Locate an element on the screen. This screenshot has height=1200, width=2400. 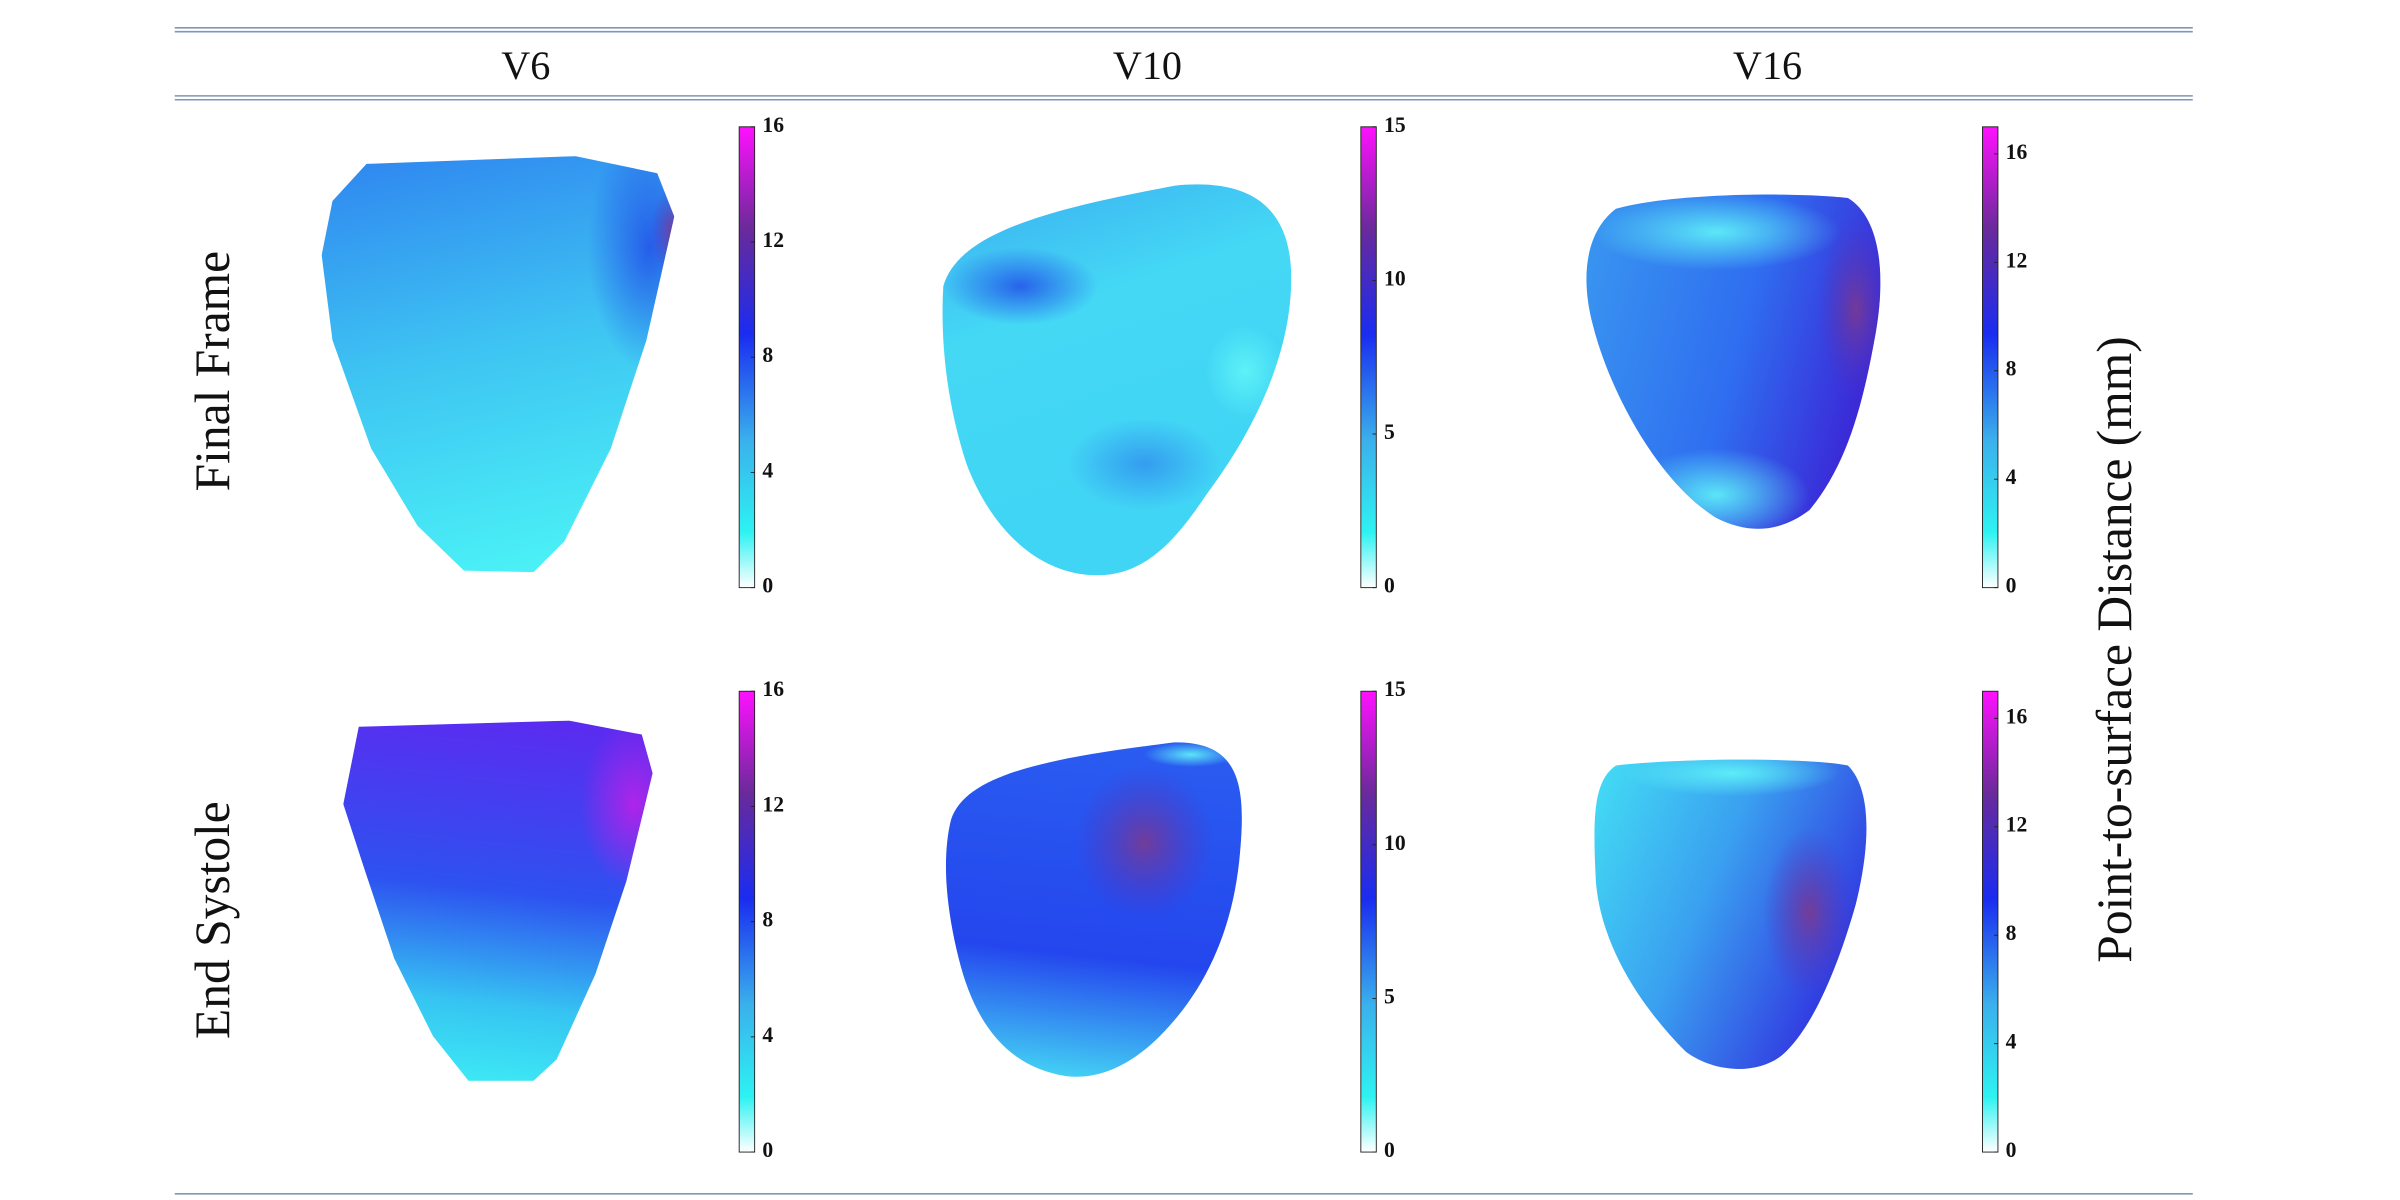
column-header: V16 is located at coordinates (1767, 65).